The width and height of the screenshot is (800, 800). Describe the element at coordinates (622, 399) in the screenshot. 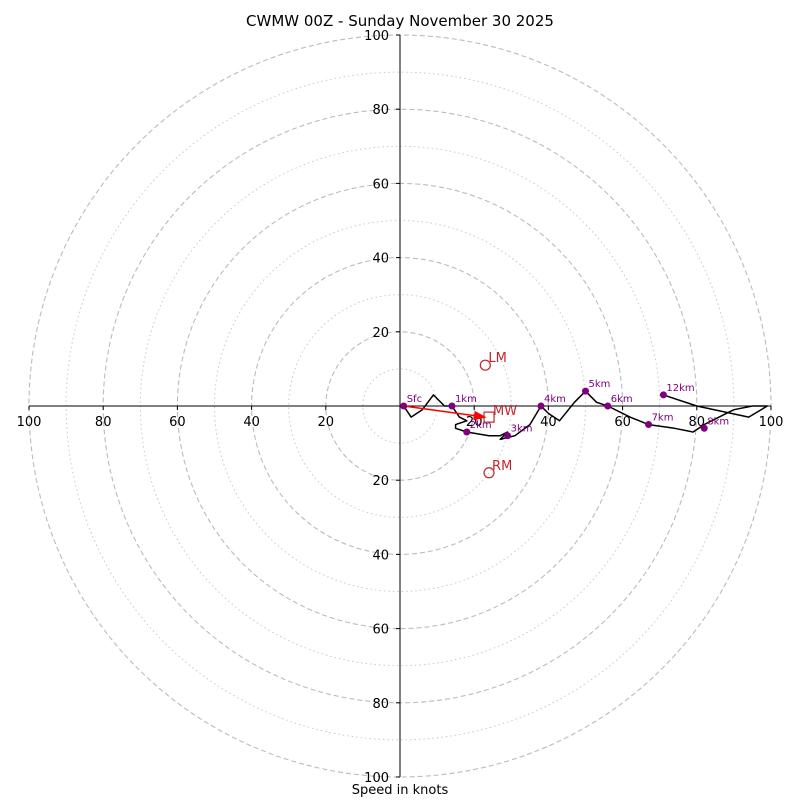

I see `height-label-6km: 6km` at that location.